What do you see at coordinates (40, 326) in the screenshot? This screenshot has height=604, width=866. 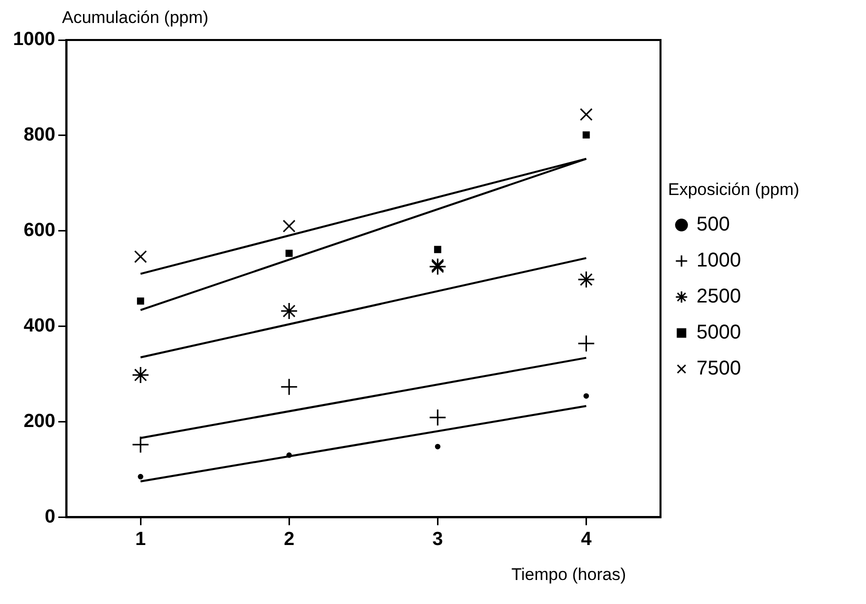 I see `y-tick-label: 400` at bounding box center [40, 326].